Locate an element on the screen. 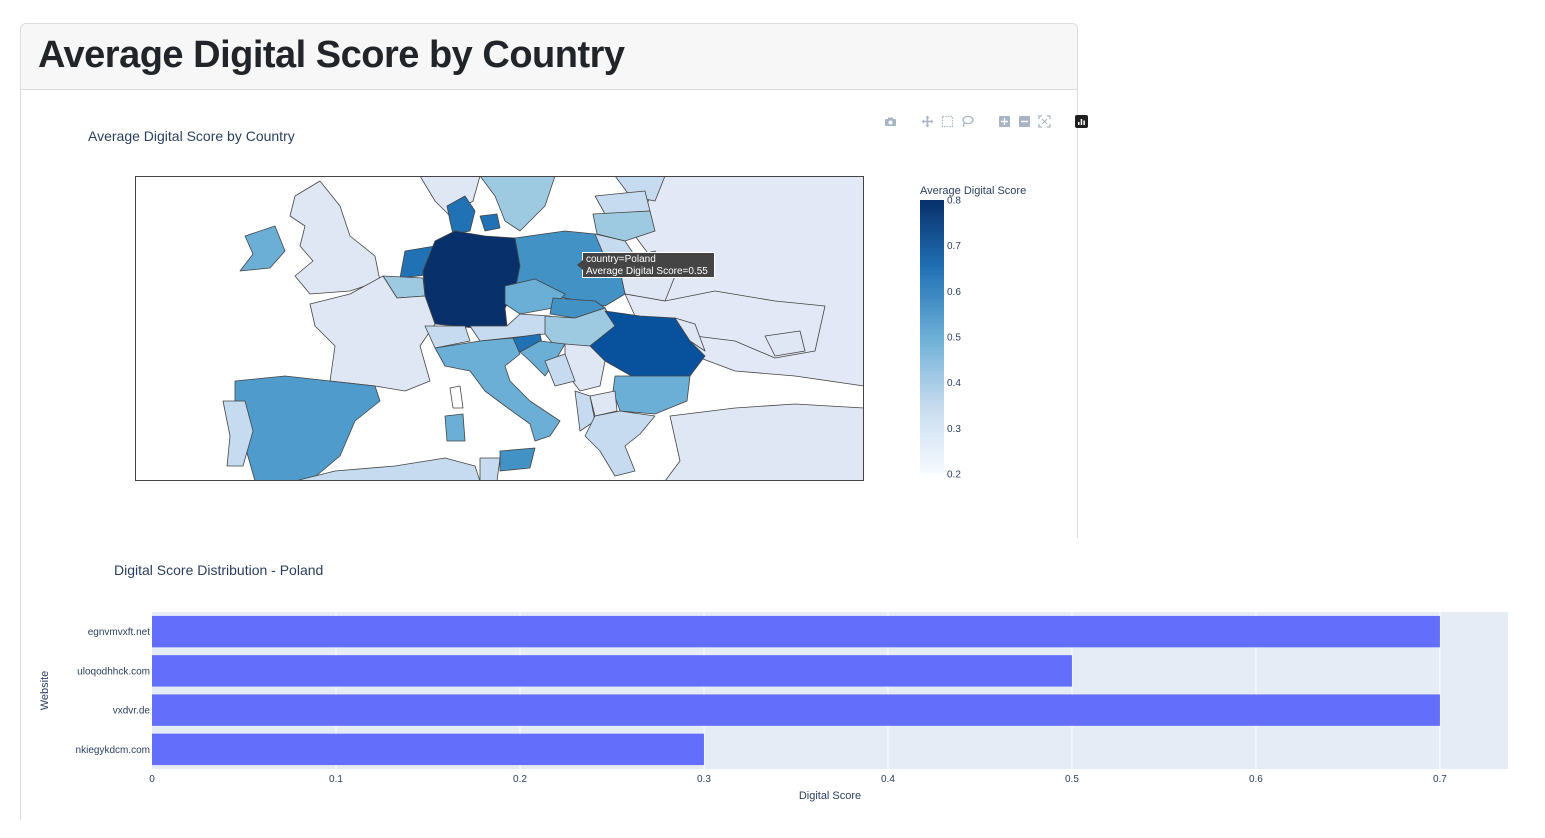 The height and width of the screenshot is (838, 1545). y-tick-label: egnvmvxft.net is located at coordinates (119, 632).